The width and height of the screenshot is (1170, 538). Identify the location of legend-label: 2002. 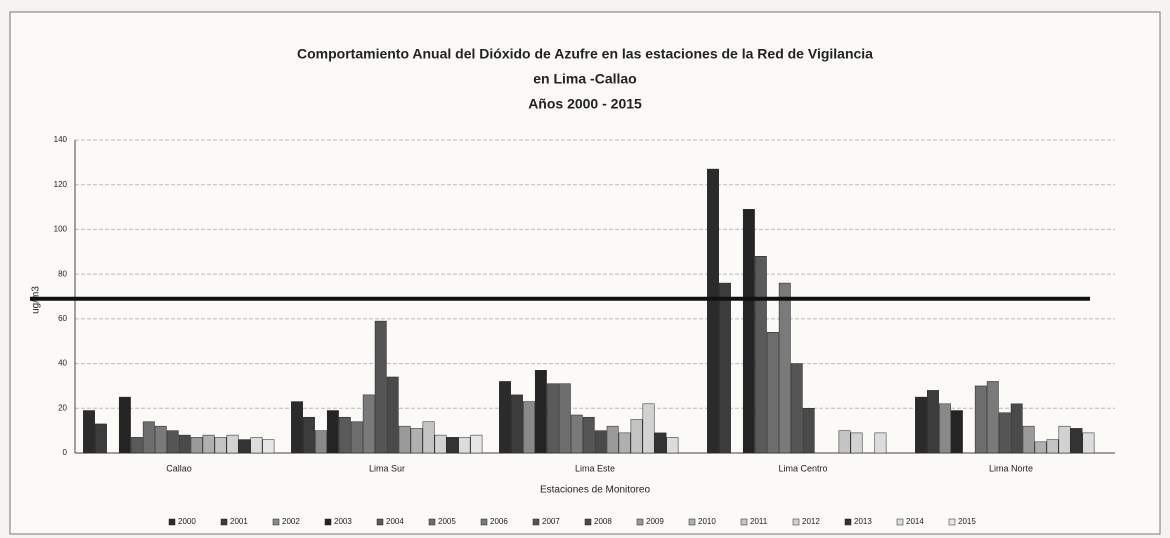
(291, 521).